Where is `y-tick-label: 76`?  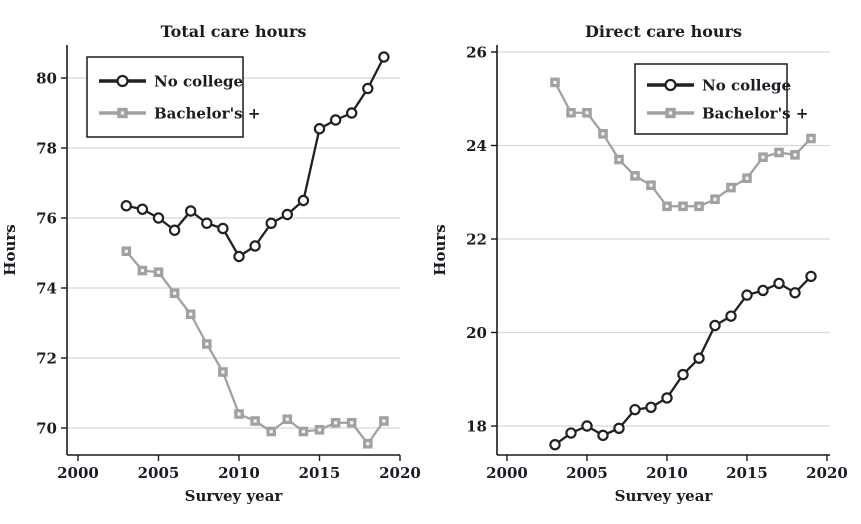
y-tick-label: 76 is located at coordinates (46, 219).